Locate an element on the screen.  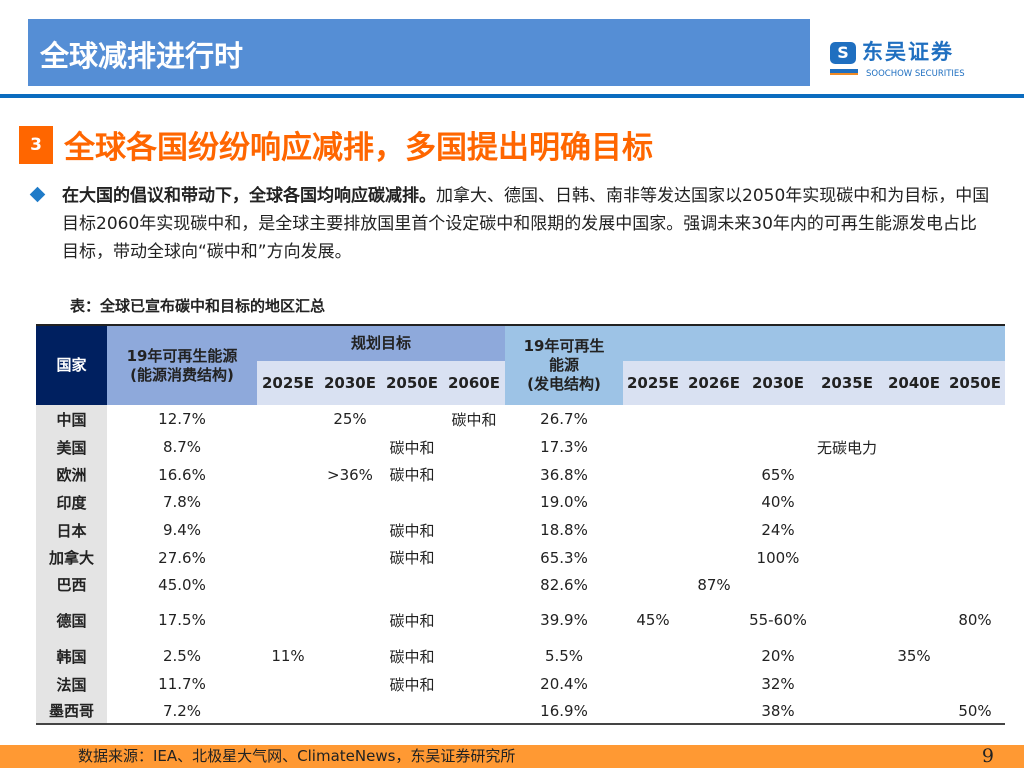
value-cell: 16.6% is located at coordinates (182, 474).